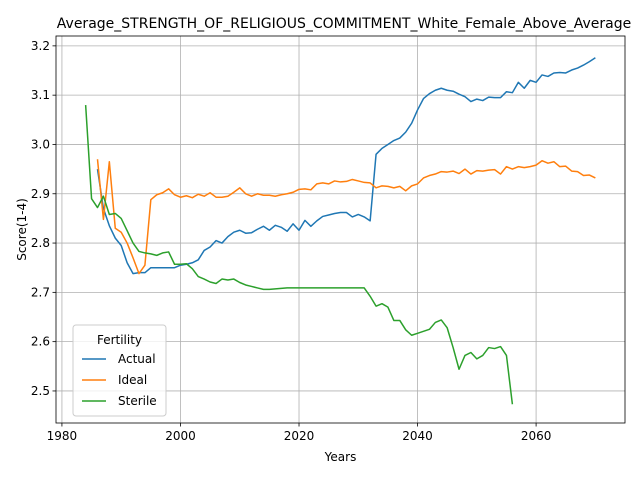 The image size is (640, 480). What do you see at coordinates (137, 359) in the screenshot?
I see `legend-label-actual: Actual` at bounding box center [137, 359].